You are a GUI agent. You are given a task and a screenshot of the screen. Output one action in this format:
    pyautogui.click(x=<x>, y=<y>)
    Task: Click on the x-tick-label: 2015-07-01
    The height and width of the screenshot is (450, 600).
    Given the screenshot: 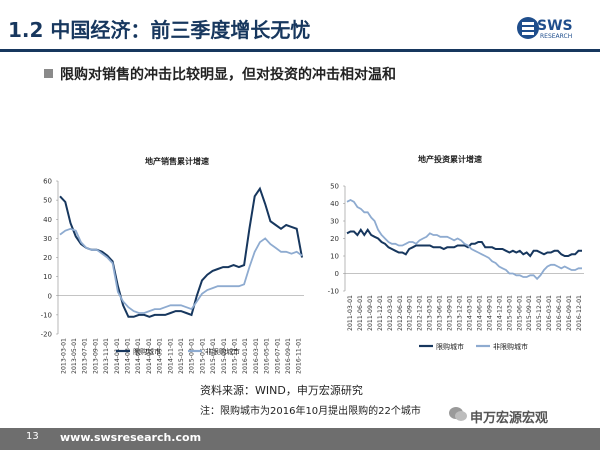 What is the action you would take?
    pyautogui.click(x=213, y=356)
    